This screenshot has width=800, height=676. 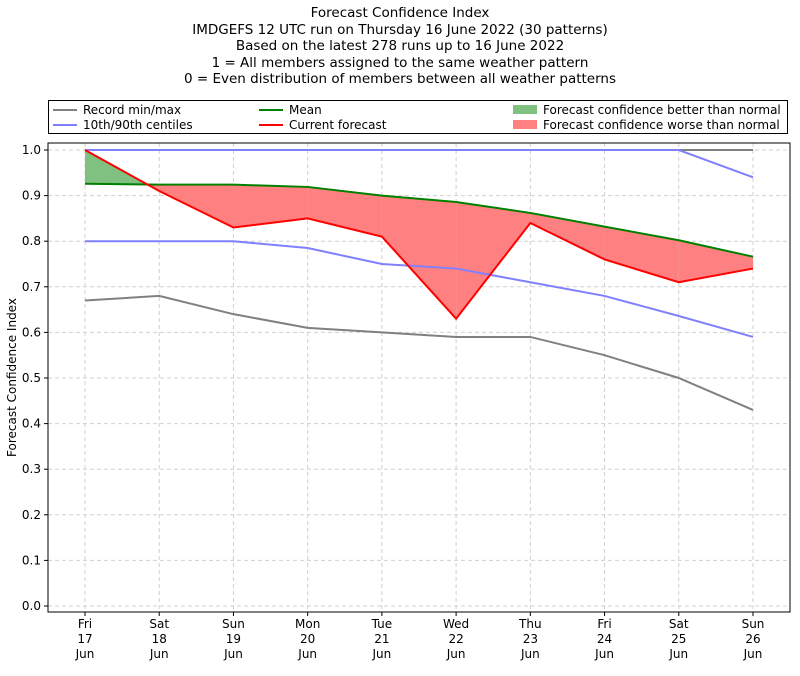 What do you see at coordinates (400, 13) in the screenshot?
I see `title-line: Forecast Confidence Index` at bounding box center [400, 13].